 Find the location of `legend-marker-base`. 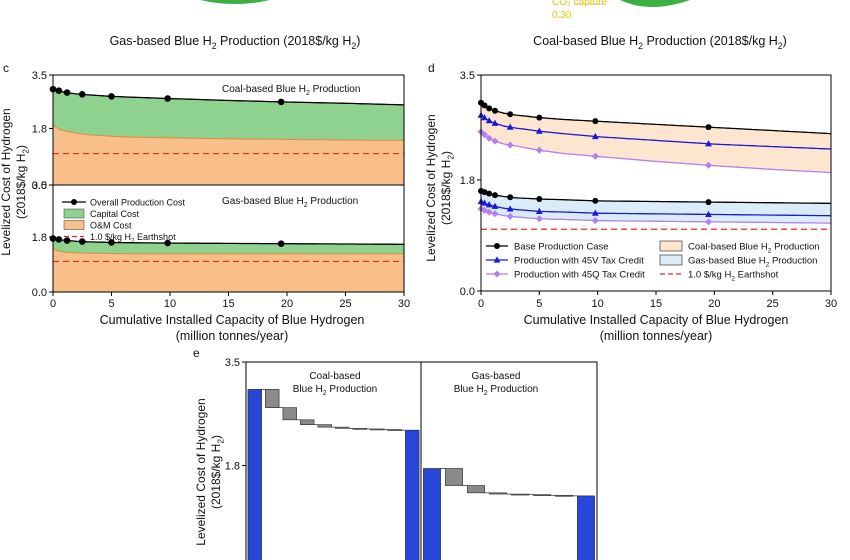

legend-marker-base is located at coordinates (497, 246).